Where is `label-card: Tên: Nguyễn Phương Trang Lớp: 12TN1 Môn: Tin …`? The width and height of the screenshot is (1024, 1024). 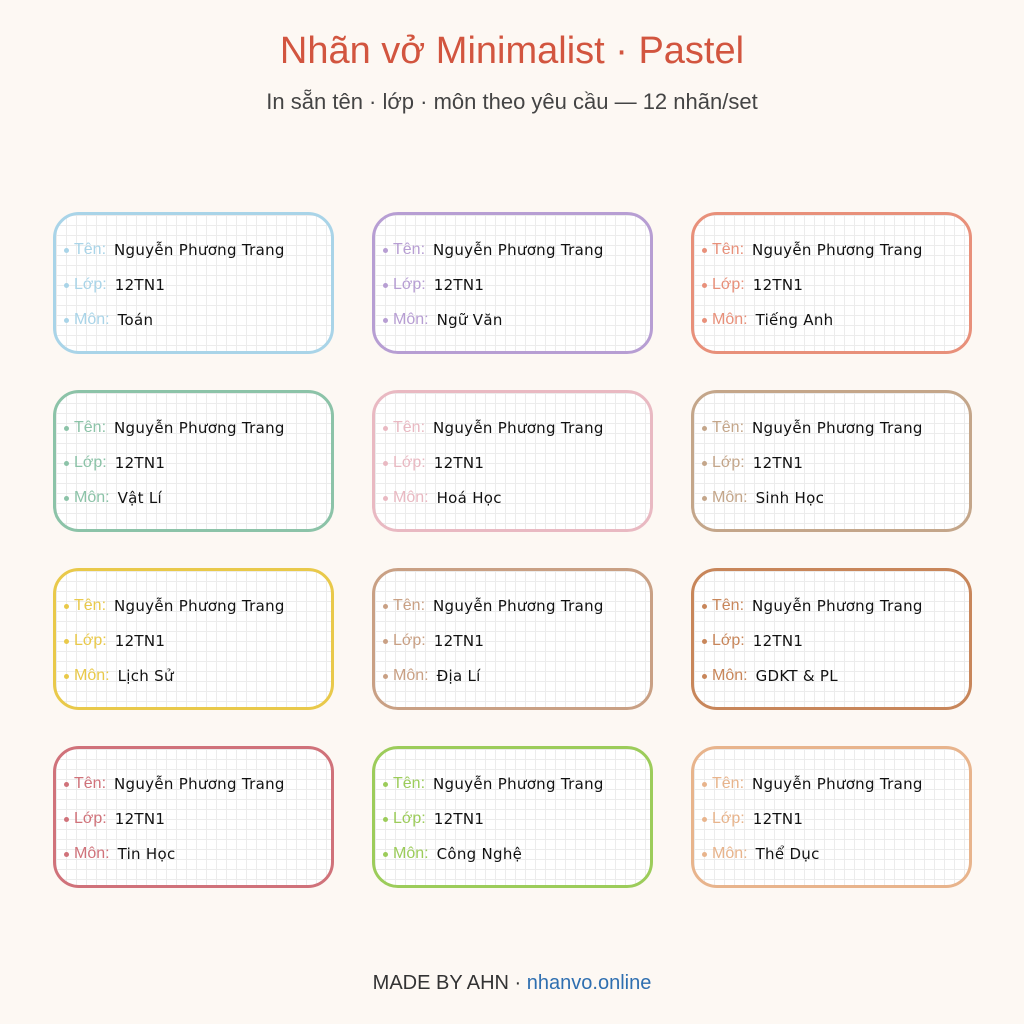
label-card: Tên: Nguyễn Phương Trang Lớp: 12TN1 Môn: Tin … is located at coordinates (193, 817).